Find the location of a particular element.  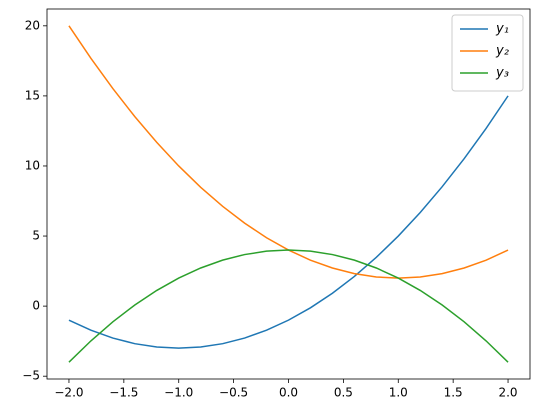

y-tick-label: 0 is located at coordinates (36, 306).